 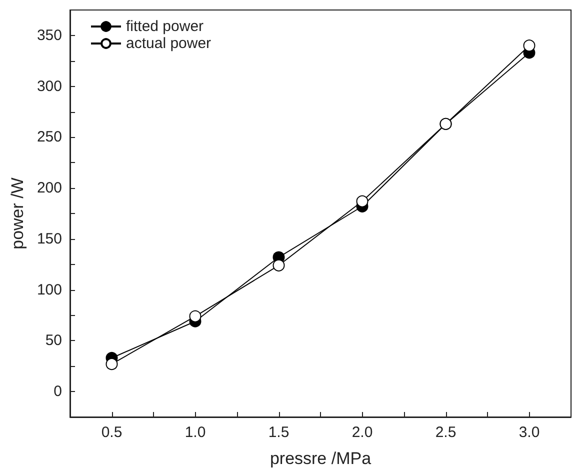 What do you see at coordinates (49, 86) in the screenshot?
I see `y-tick-label: 300` at bounding box center [49, 86].